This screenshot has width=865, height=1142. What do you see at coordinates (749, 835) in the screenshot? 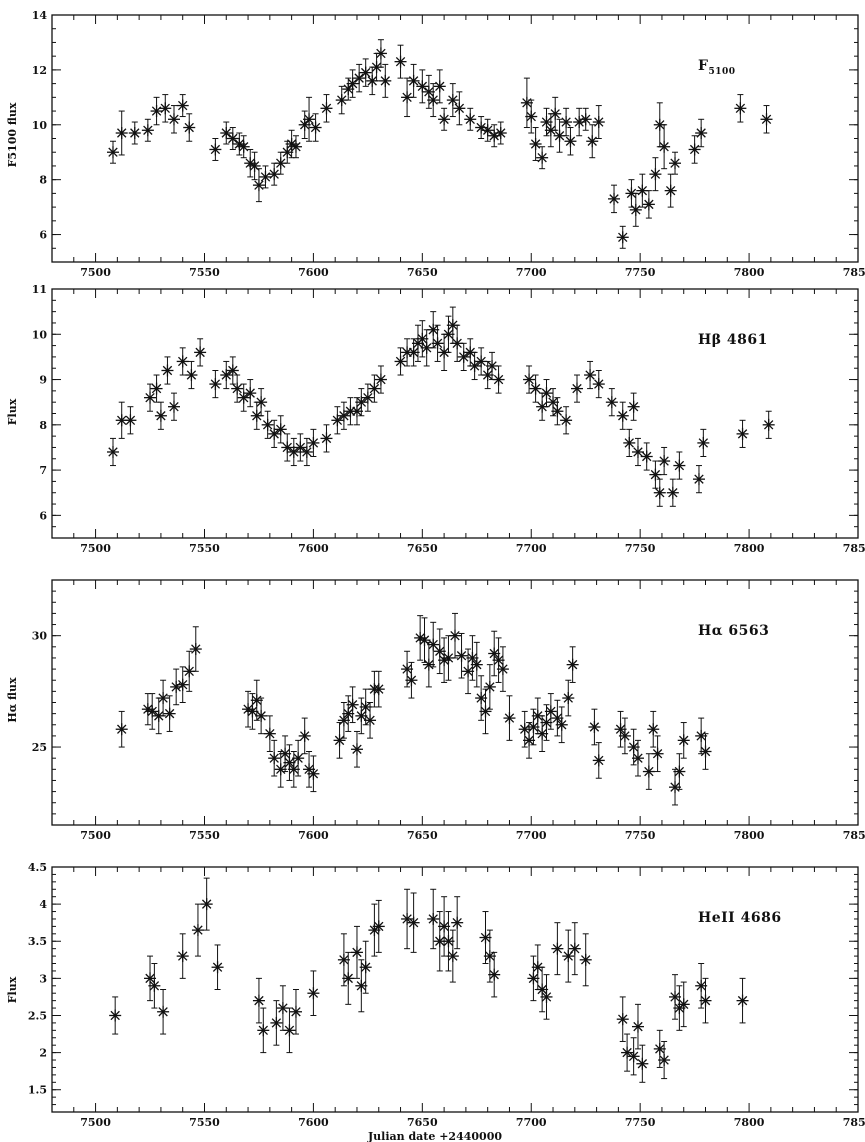
I see `x-tick-label: 7800` at bounding box center [749, 835].